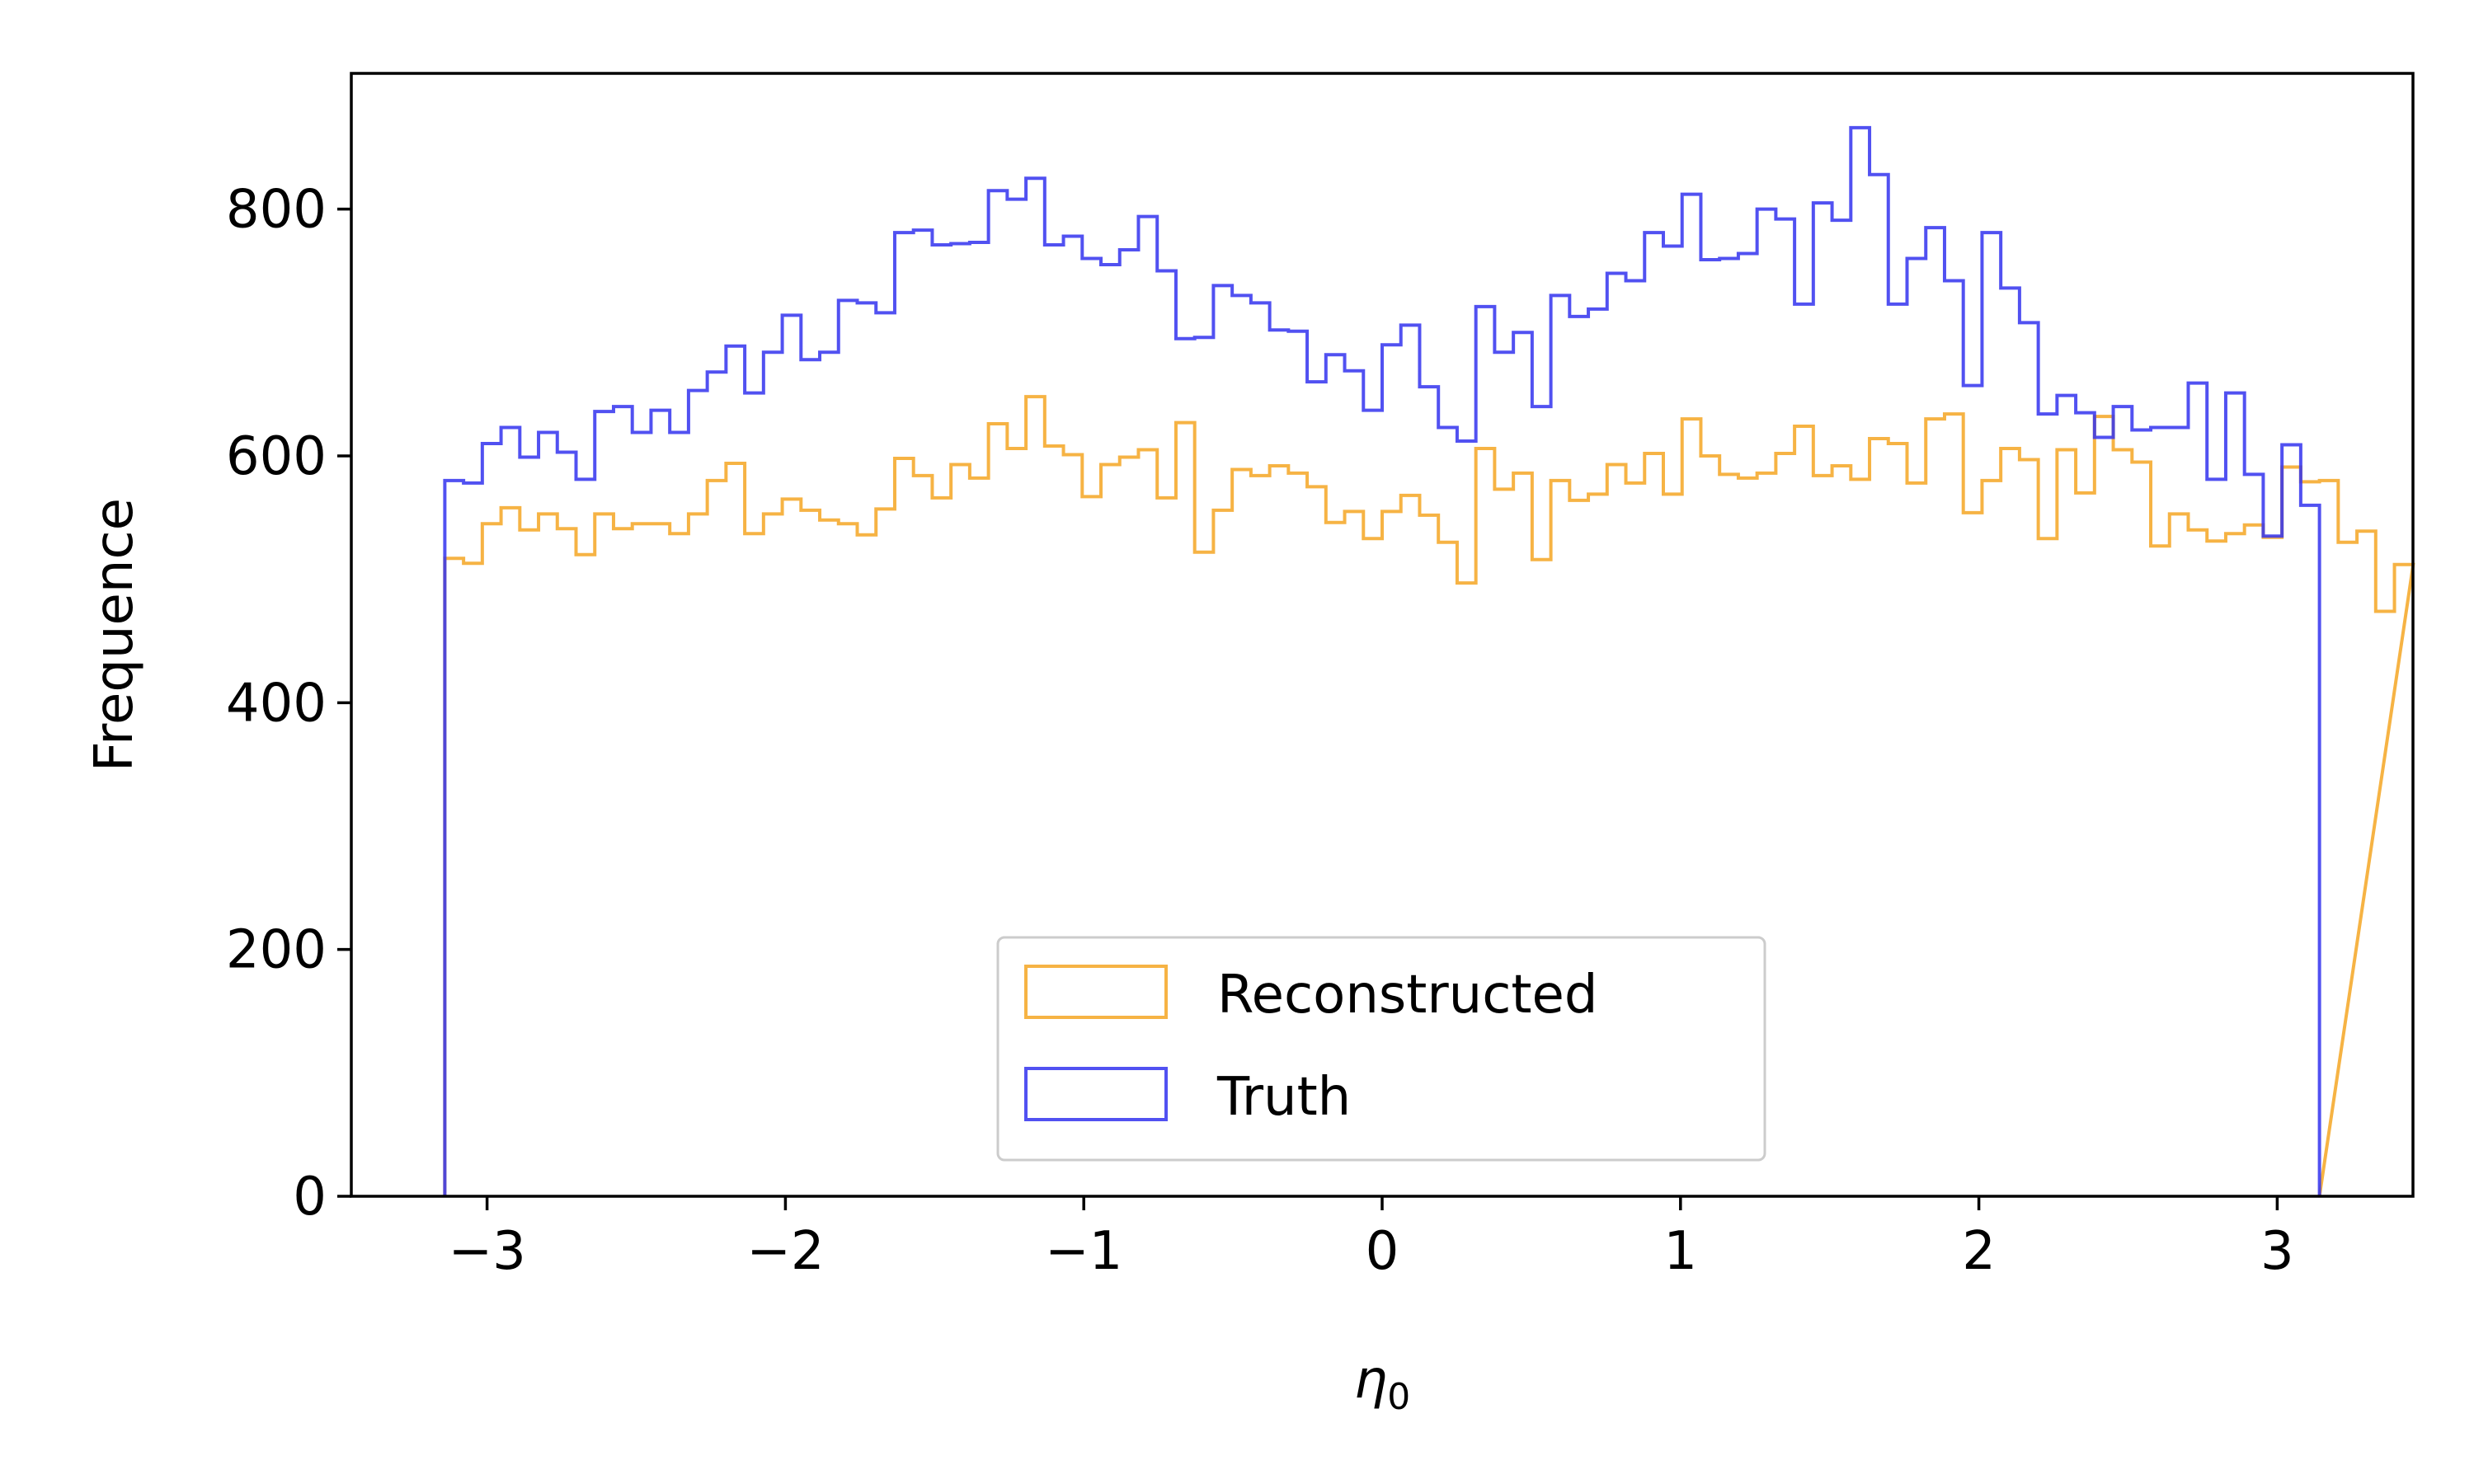  Describe the element at coordinates (1680, 1251) in the screenshot. I see `x-tick-label: 1` at that location.